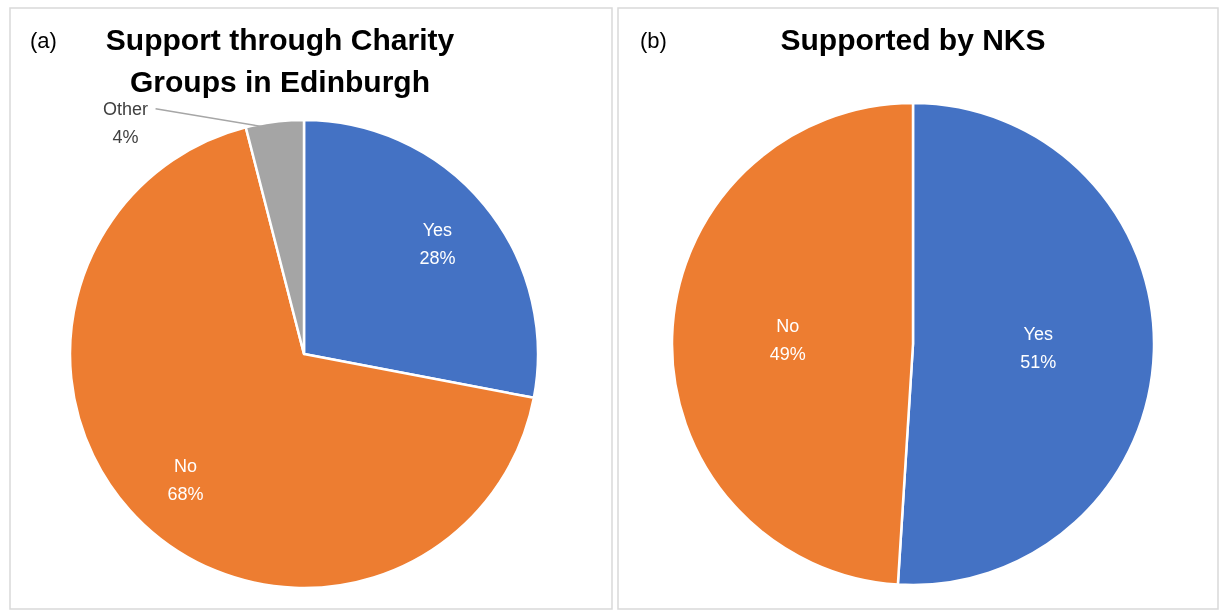 The image size is (1219, 610). Describe the element at coordinates (126, 108) in the screenshot. I see `slice-label: Other` at that location.